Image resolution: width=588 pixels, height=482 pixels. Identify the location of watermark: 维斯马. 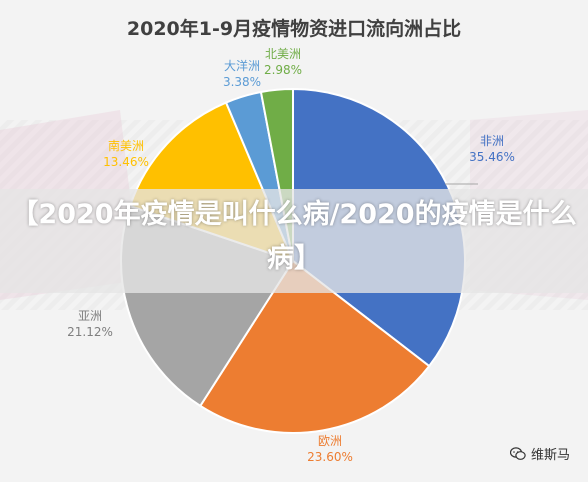
(539, 453).